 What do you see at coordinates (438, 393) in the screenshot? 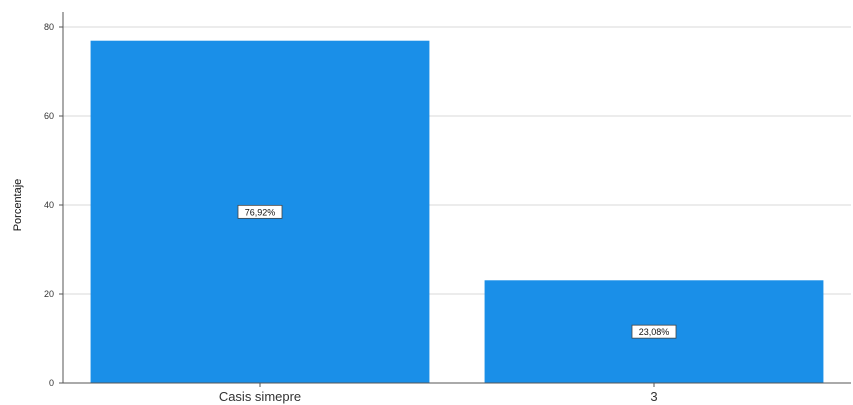
I see `x-tick-labels: Casis simepre 3` at bounding box center [438, 393].